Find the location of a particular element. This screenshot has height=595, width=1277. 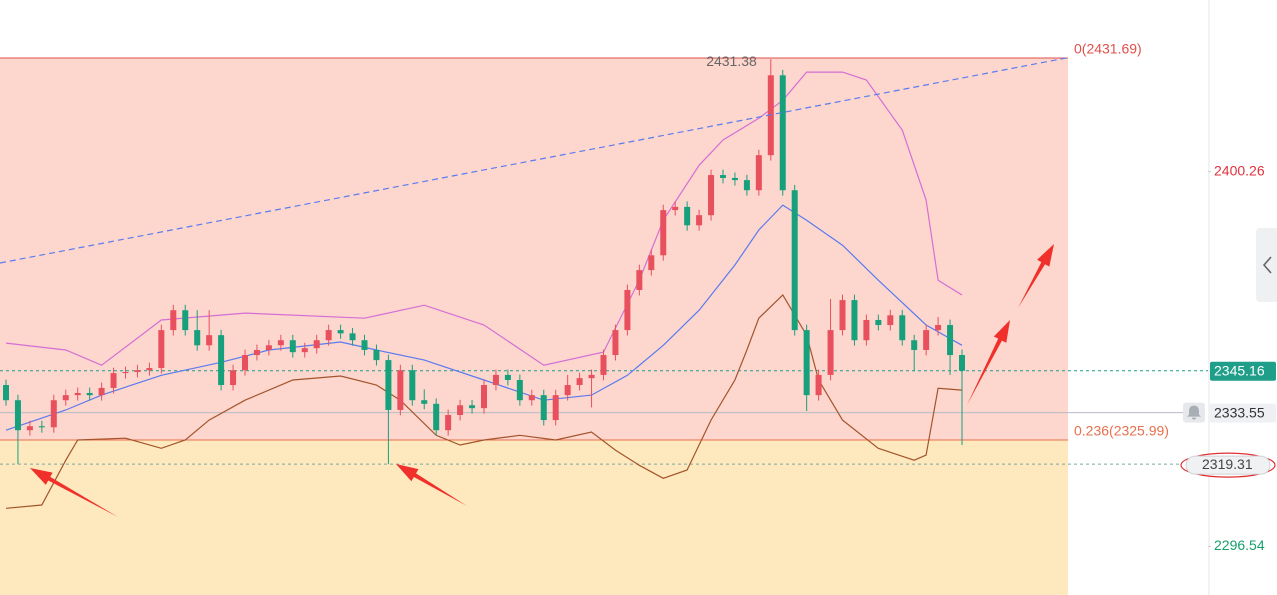

price-tag-label: 2319.31 is located at coordinates (1227, 464).